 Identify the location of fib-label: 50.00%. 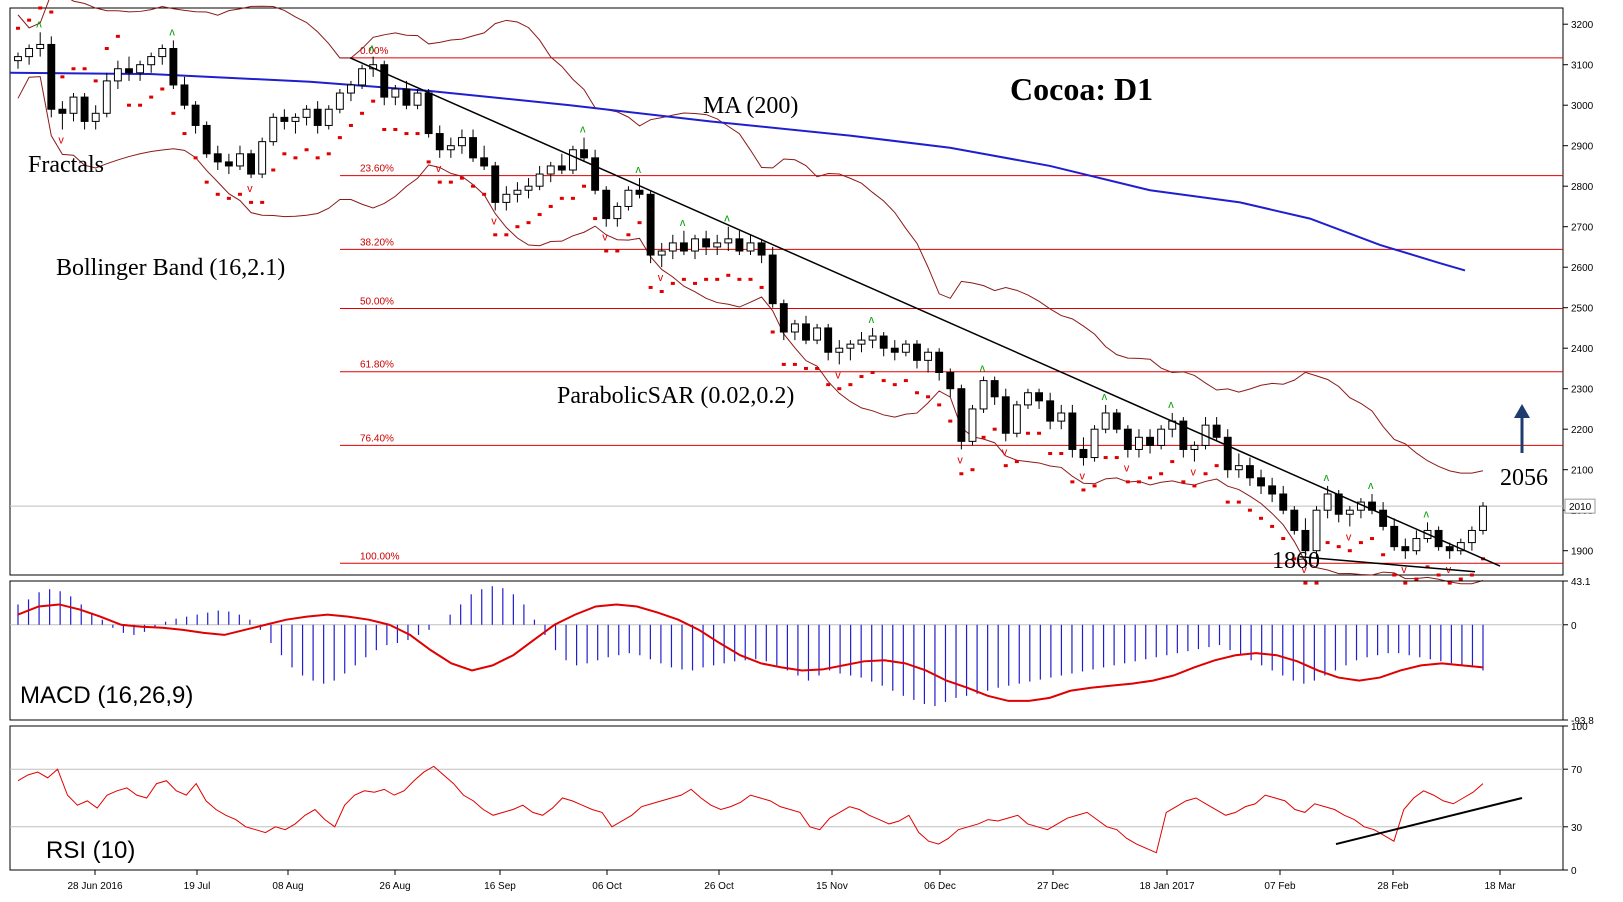
(377, 302).